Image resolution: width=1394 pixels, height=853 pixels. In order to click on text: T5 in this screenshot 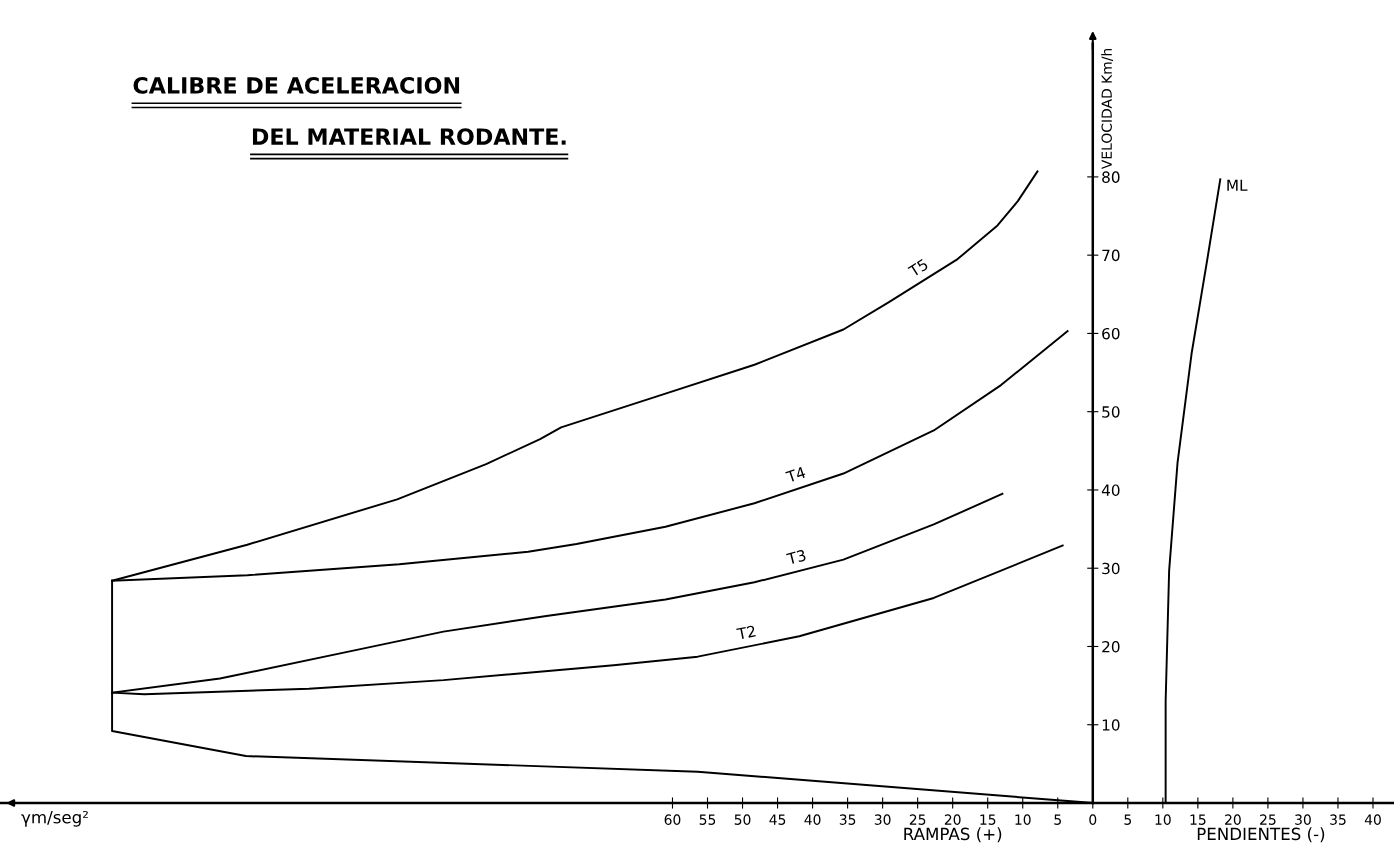, I will do `click(918, 268)`.